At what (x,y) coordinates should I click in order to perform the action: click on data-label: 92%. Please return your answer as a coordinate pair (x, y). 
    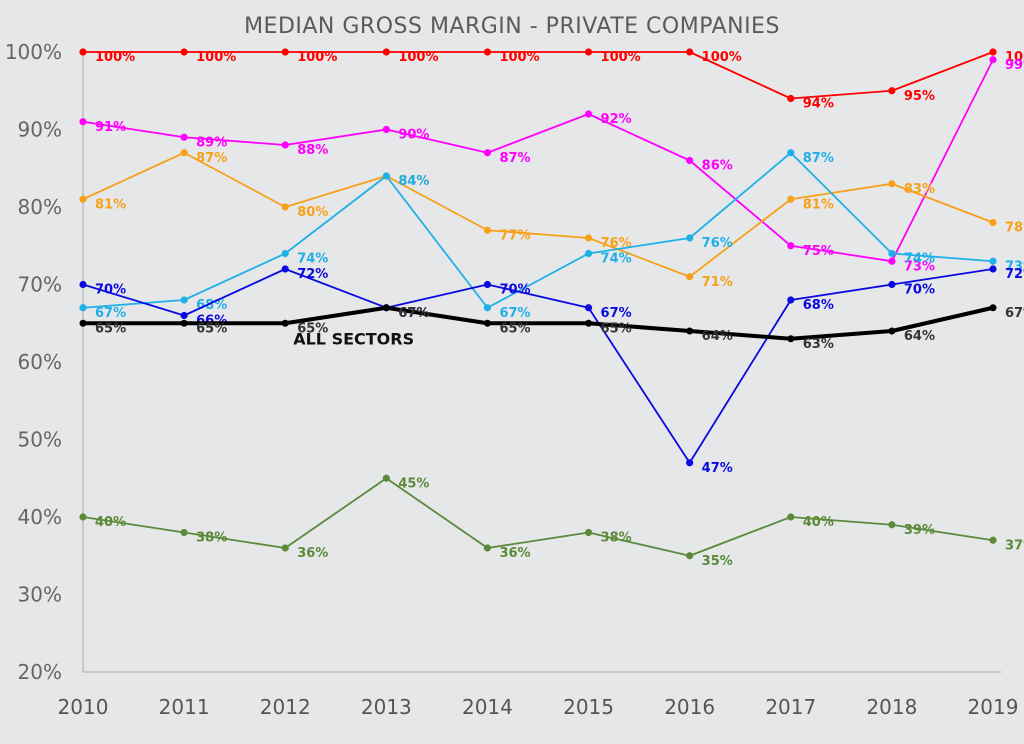
    Looking at the image, I should click on (616, 119).